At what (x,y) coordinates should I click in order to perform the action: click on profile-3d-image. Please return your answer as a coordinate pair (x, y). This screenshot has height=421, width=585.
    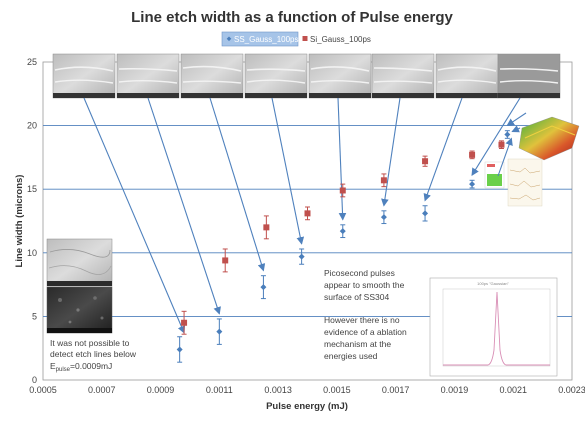
    Looking at the image, I should click on (549, 138).